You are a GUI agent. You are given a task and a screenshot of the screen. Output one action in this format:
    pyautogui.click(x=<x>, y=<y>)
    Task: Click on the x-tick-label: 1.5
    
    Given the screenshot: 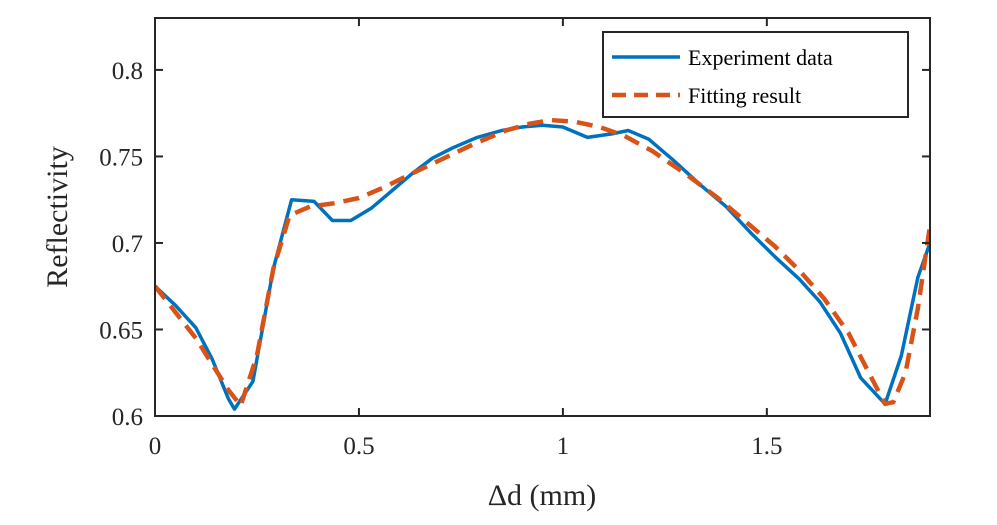 What is the action you would take?
    pyautogui.click(x=766, y=446)
    